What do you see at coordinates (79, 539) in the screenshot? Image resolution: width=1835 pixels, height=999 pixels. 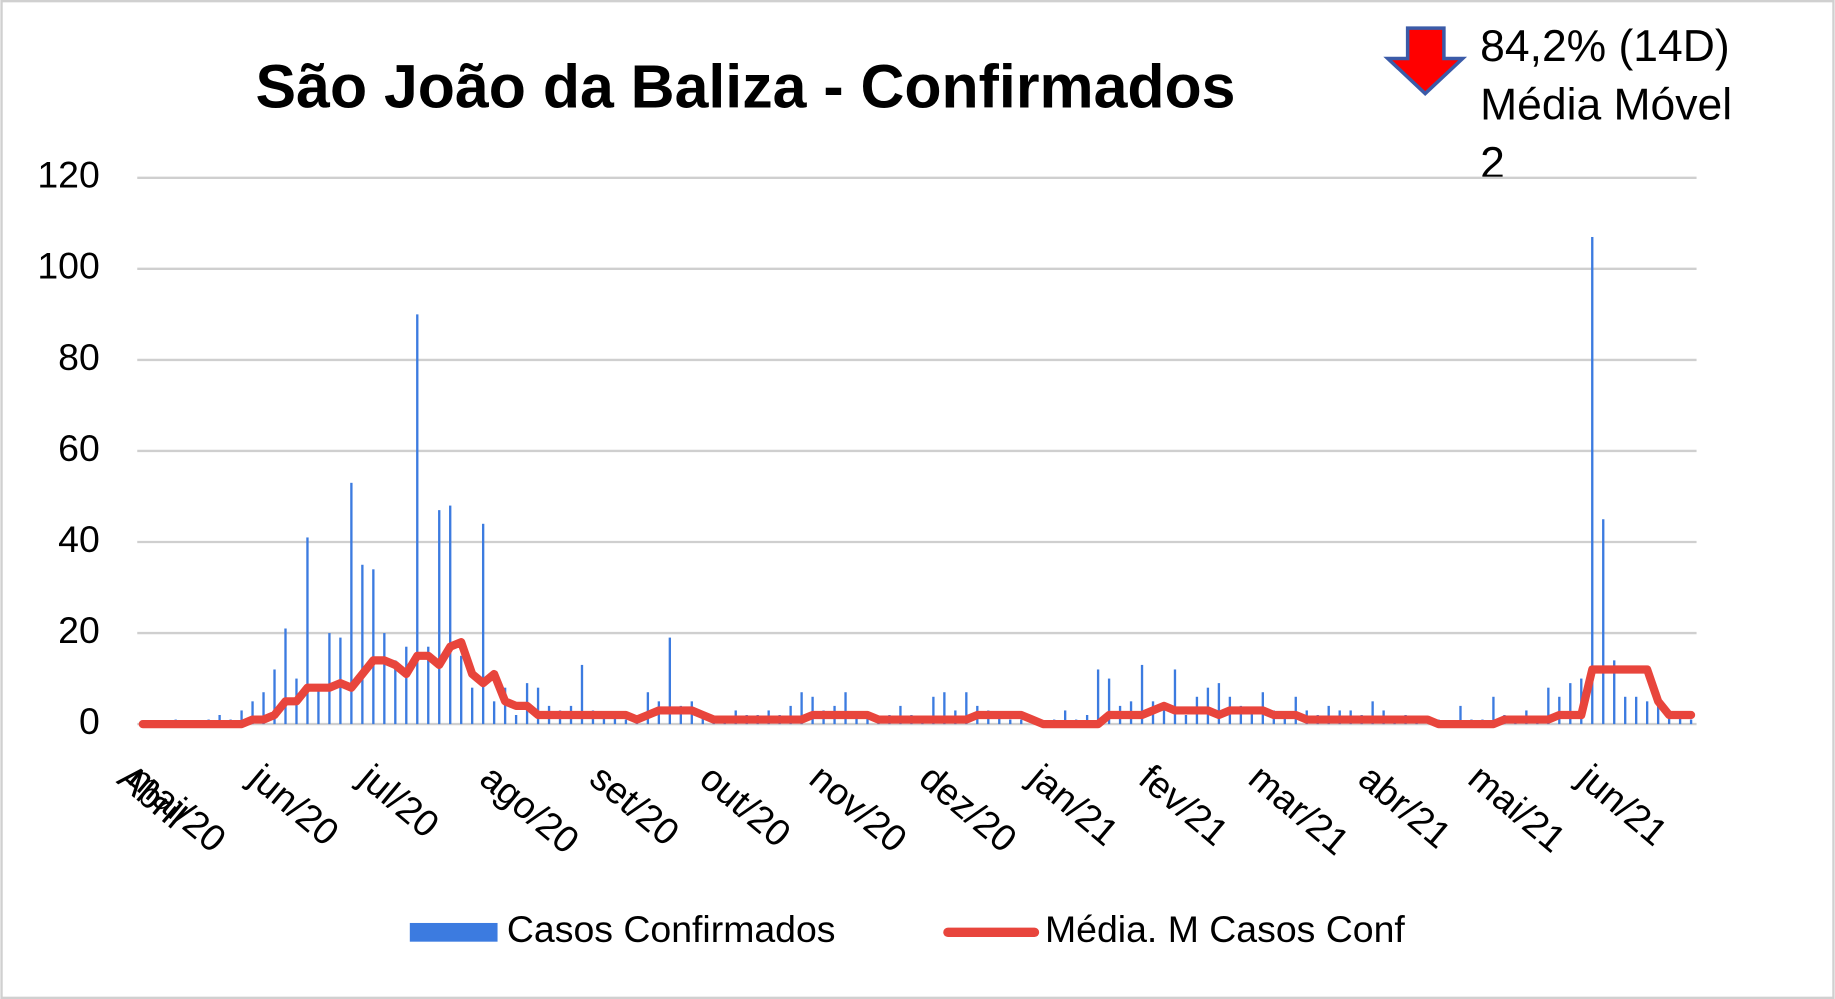 I see `y-tick-label: 40` at bounding box center [79, 539].